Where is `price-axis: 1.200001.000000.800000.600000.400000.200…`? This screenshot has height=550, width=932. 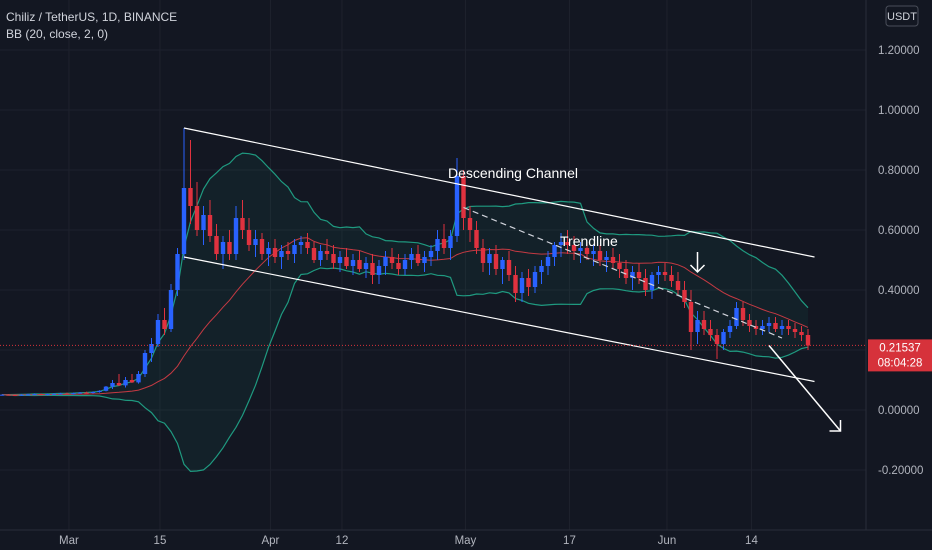 price-axis: 1.200001.000000.800000.600000.400000.200… is located at coordinates (900, 261).